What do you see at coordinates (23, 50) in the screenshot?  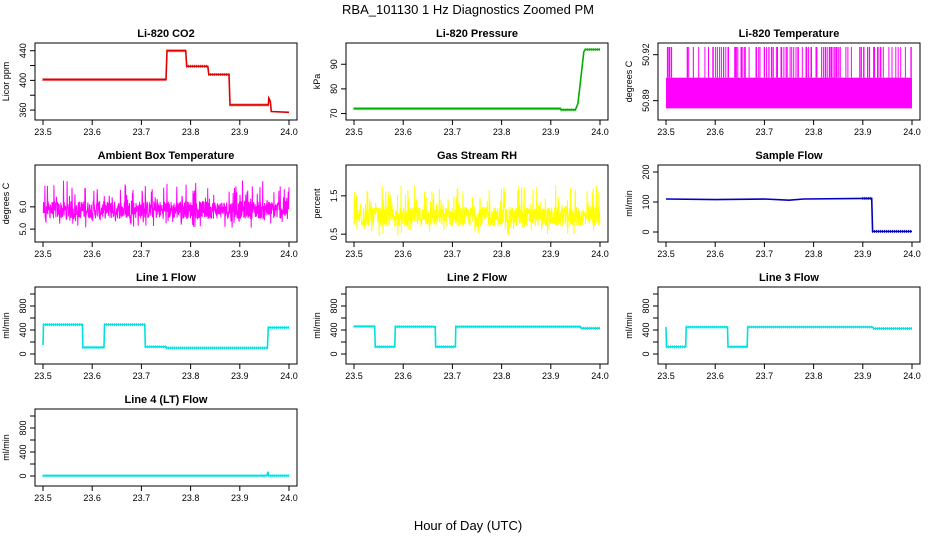 I see `y-tick-label: 440` at bounding box center [23, 50].